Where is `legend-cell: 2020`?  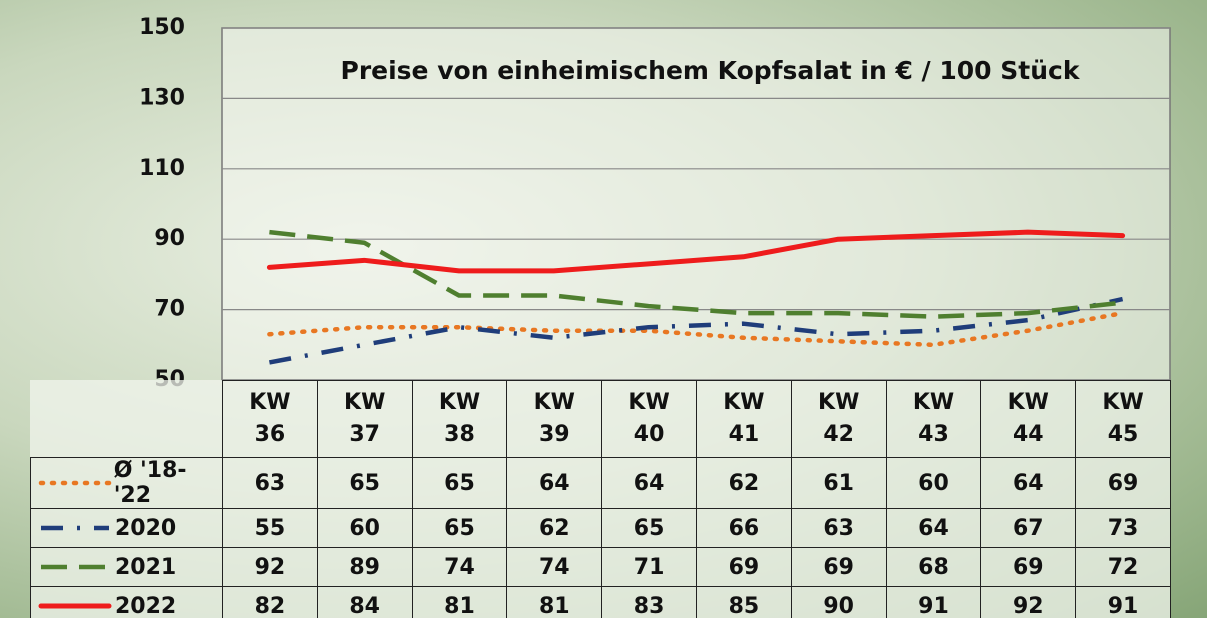
legend-cell: 2020 is located at coordinates (126, 528).